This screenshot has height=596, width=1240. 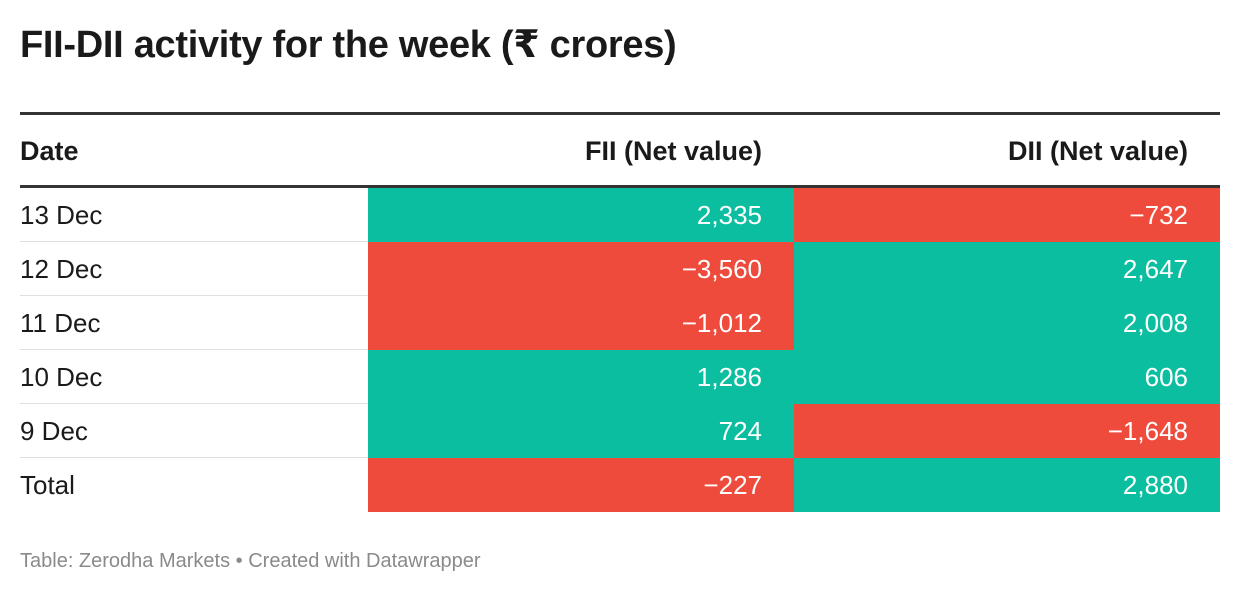 What do you see at coordinates (1007, 215) in the screenshot?
I see `dii-value-cell: −732` at bounding box center [1007, 215].